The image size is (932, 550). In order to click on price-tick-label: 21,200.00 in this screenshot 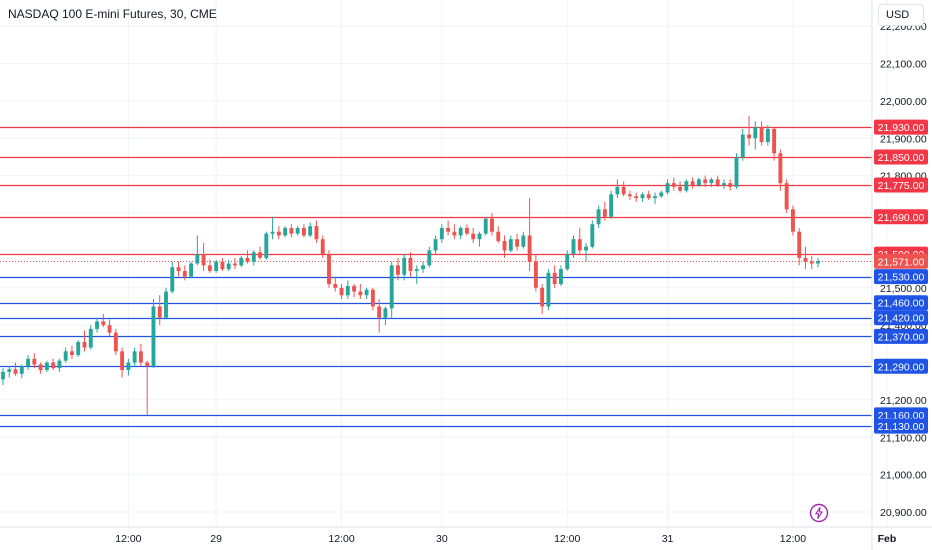, I will do `click(903, 401)`.